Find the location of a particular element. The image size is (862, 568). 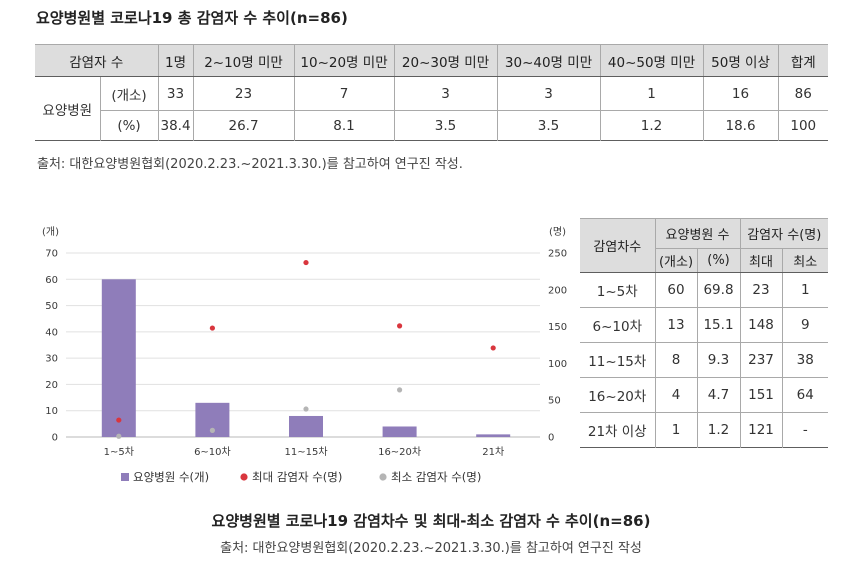

legend-min-infected-swatch is located at coordinates (383, 477).